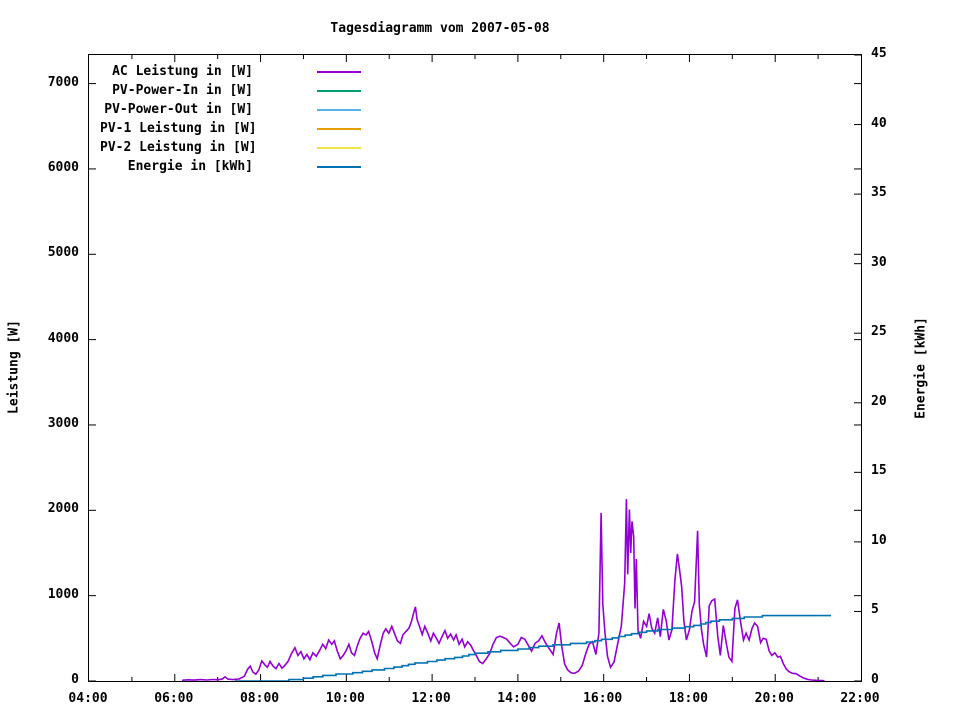 The image size is (960, 720). What do you see at coordinates (174, 698) in the screenshot?
I see `x-tick-label: 06:00` at bounding box center [174, 698].